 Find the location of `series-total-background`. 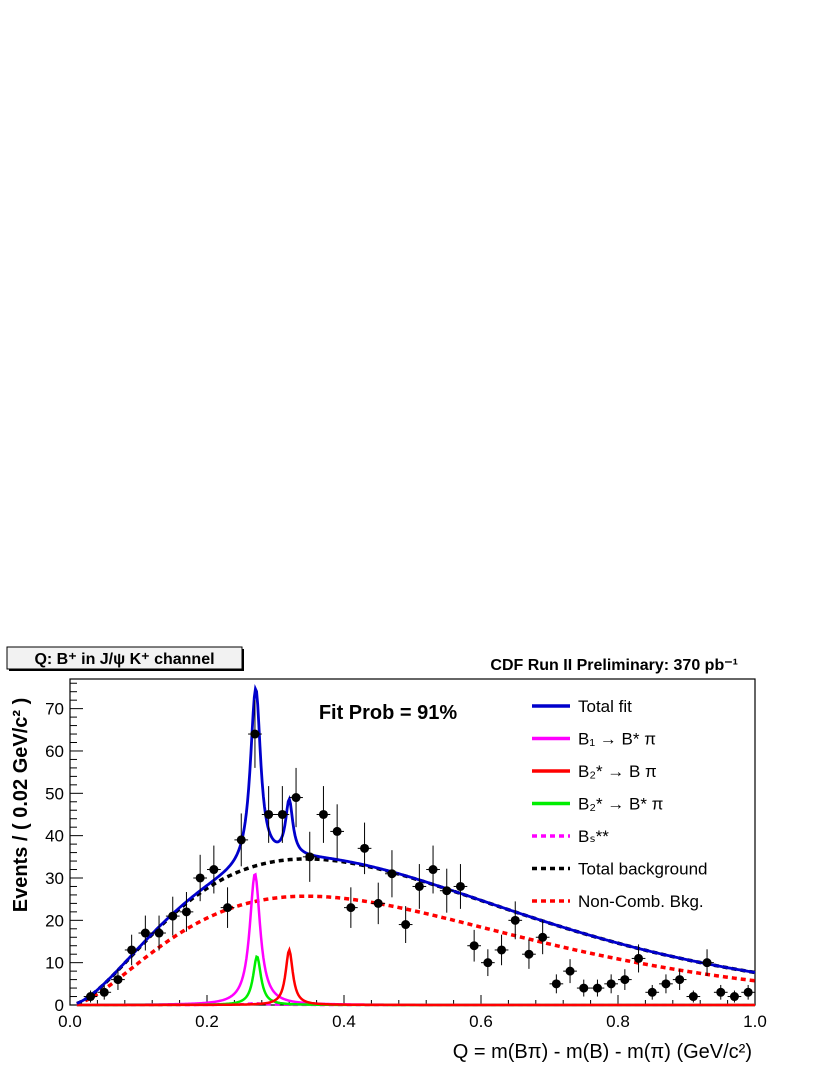

series-total-background is located at coordinates (416, 931).